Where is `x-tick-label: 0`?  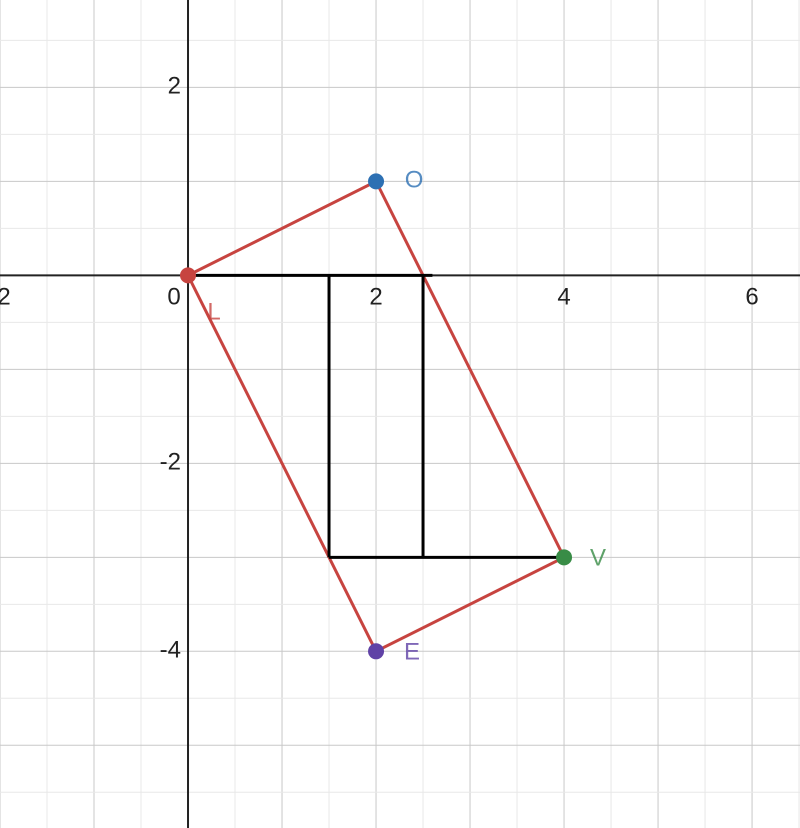 x-tick-label: 0 is located at coordinates (173, 297).